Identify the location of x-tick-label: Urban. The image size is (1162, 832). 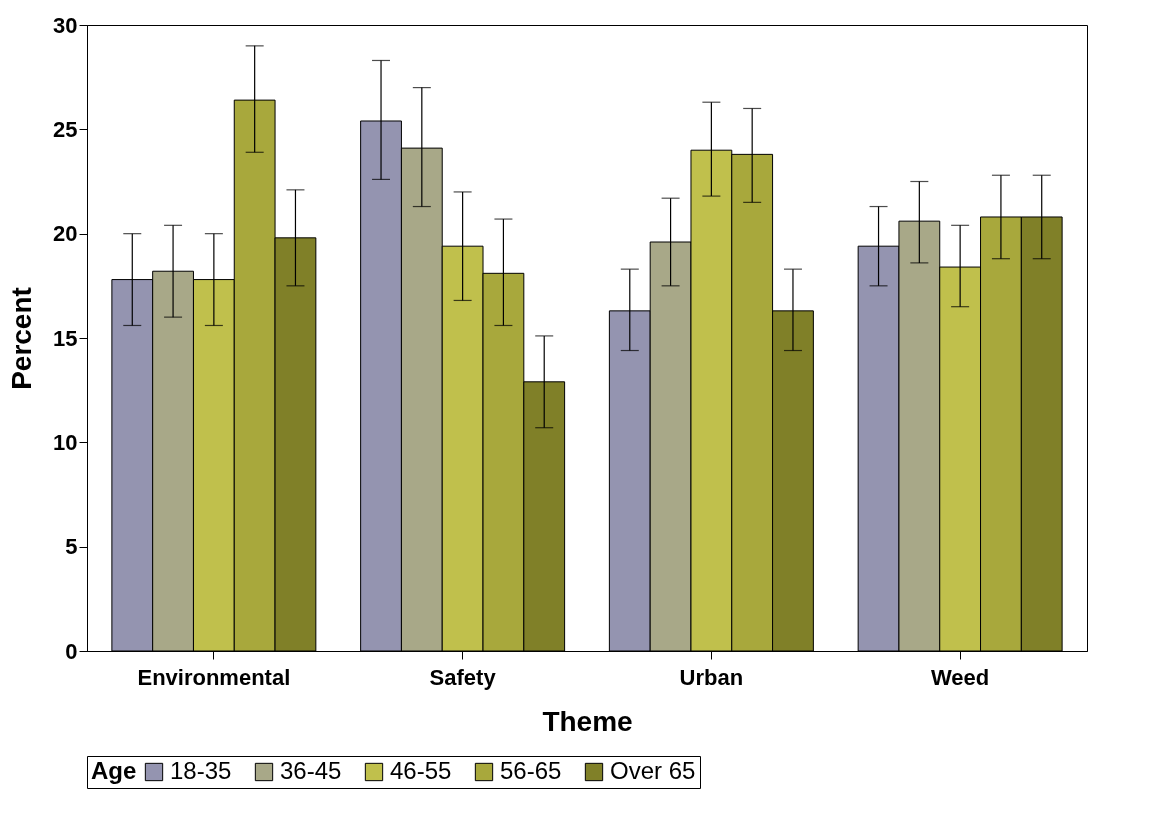
(711, 677).